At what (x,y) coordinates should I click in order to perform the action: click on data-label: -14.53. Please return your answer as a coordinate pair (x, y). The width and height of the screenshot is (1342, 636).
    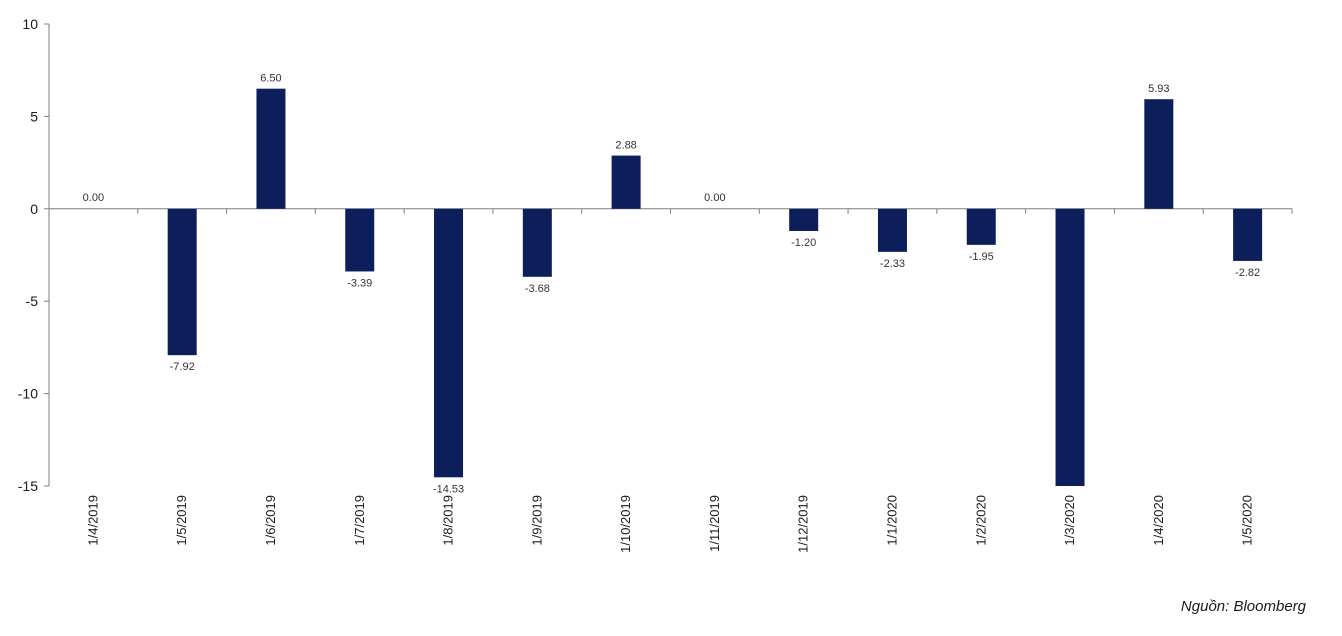
    Looking at the image, I should click on (448, 489).